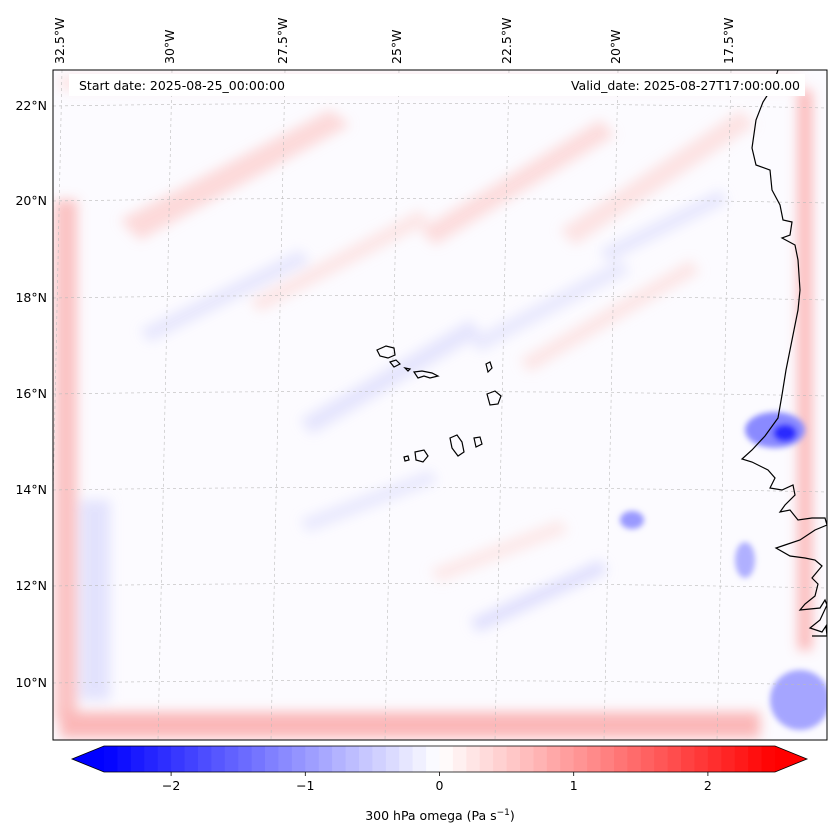 The height and width of the screenshot is (839, 837). Describe the element at coordinates (31, 297) in the screenshot. I see `latitude-label: 18°N` at that location.